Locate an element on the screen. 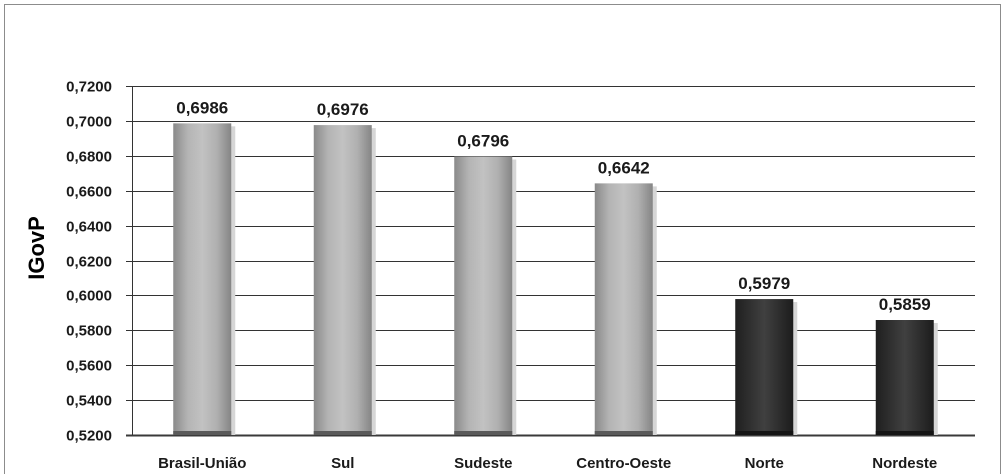 The height and width of the screenshot is (474, 1007). data-label: 0,6796 is located at coordinates (483, 140).